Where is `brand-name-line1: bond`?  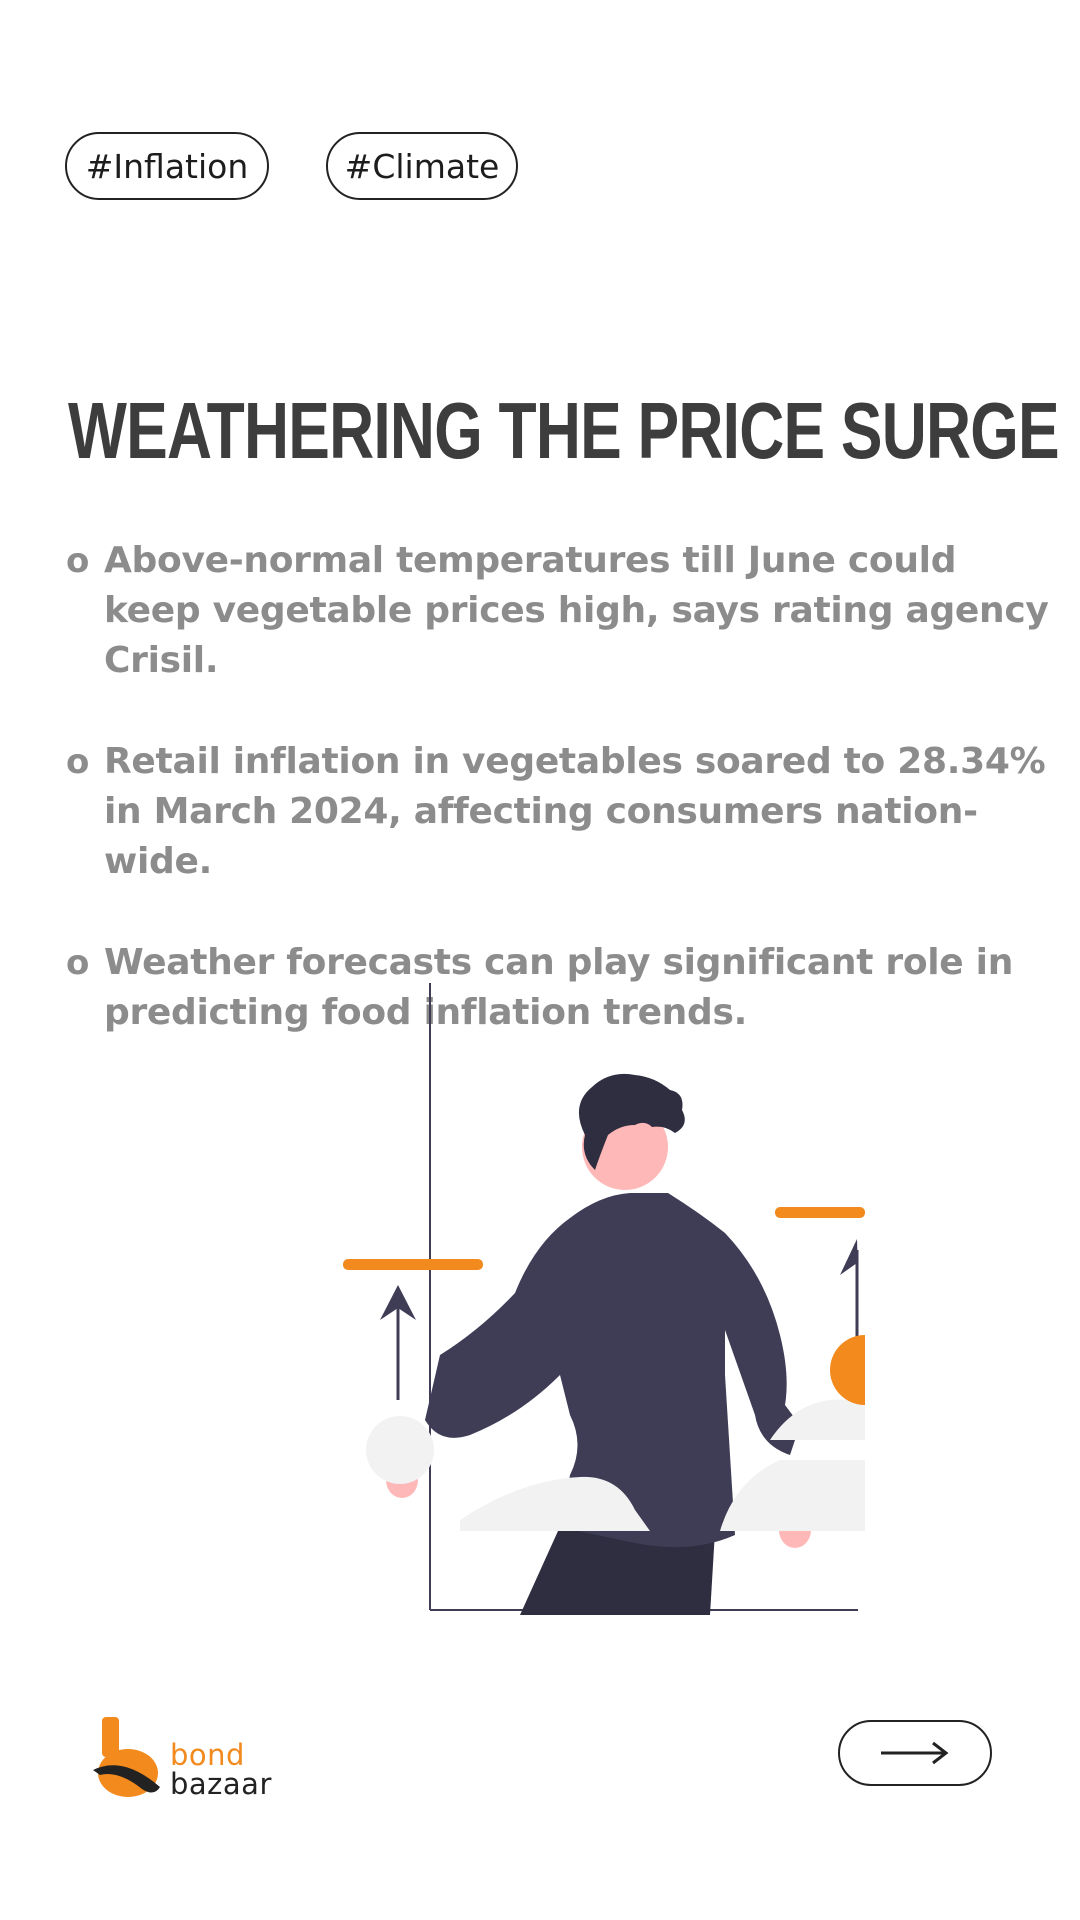 brand-name-line1: bond is located at coordinates (207, 1755).